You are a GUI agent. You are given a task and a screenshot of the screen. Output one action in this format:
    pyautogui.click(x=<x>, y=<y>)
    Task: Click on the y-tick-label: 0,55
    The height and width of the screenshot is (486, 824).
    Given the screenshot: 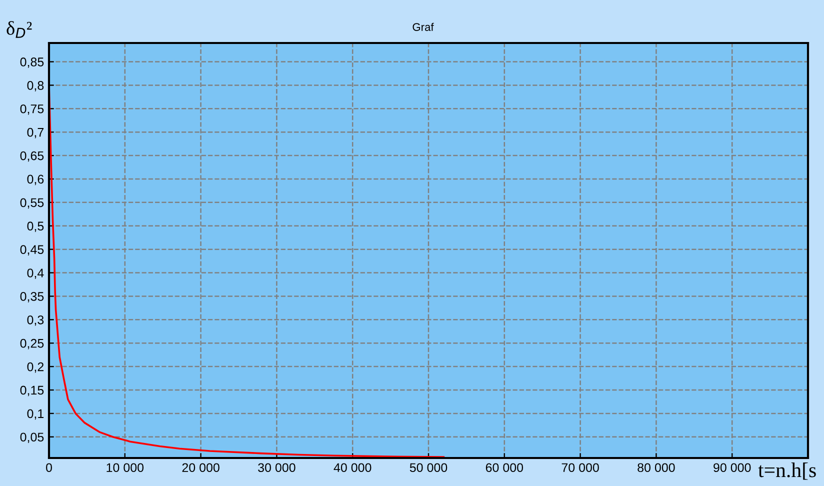 What is the action you would take?
    pyautogui.click(x=32, y=203)
    